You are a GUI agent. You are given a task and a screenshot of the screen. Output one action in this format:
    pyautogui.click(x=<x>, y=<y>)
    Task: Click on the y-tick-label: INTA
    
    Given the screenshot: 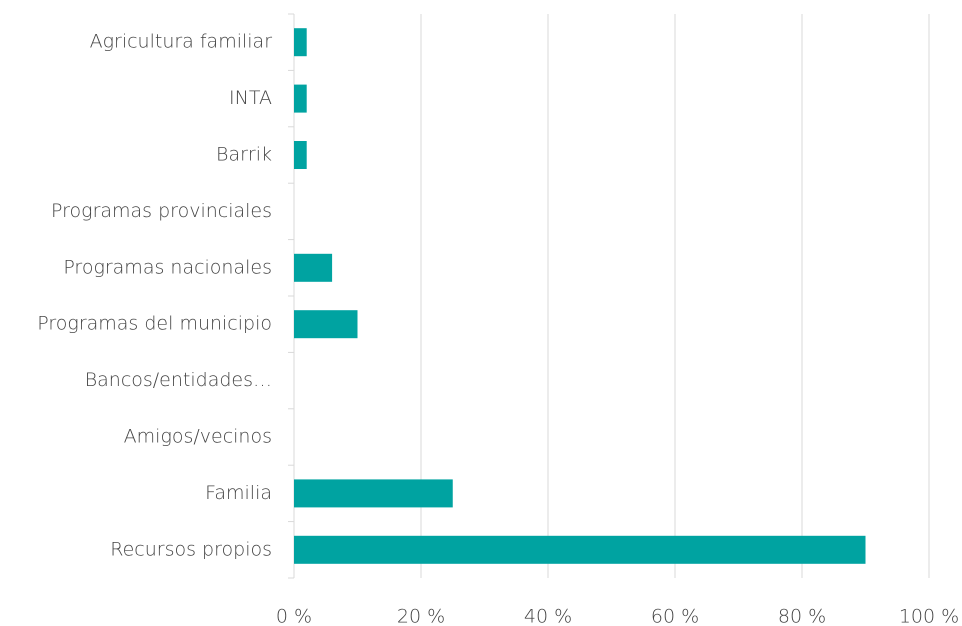 What is the action you would take?
    pyautogui.click(x=250, y=98)
    